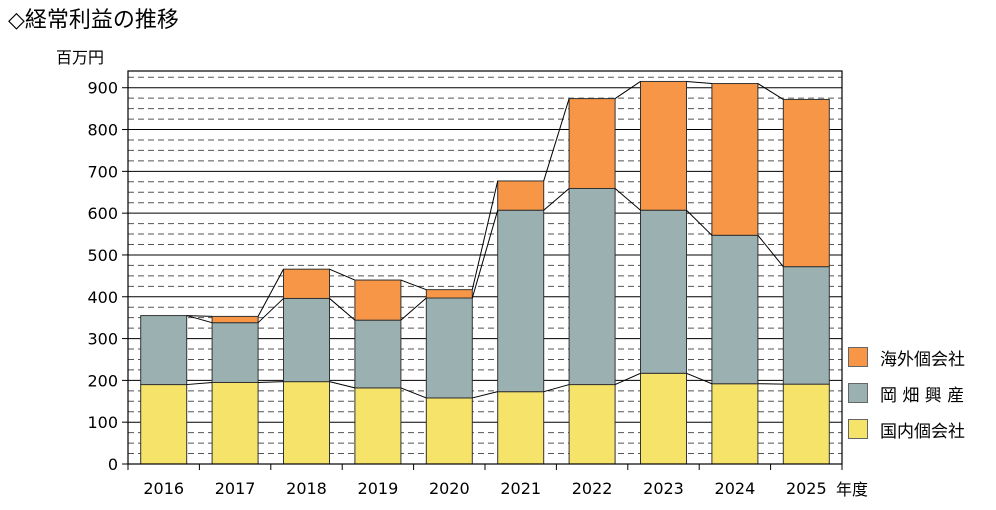 The height and width of the screenshot is (510, 996). What do you see at coordinates (735, 159) in the screenshot?
I see `bar-overseas-2024` at bounding box center [735, 159].